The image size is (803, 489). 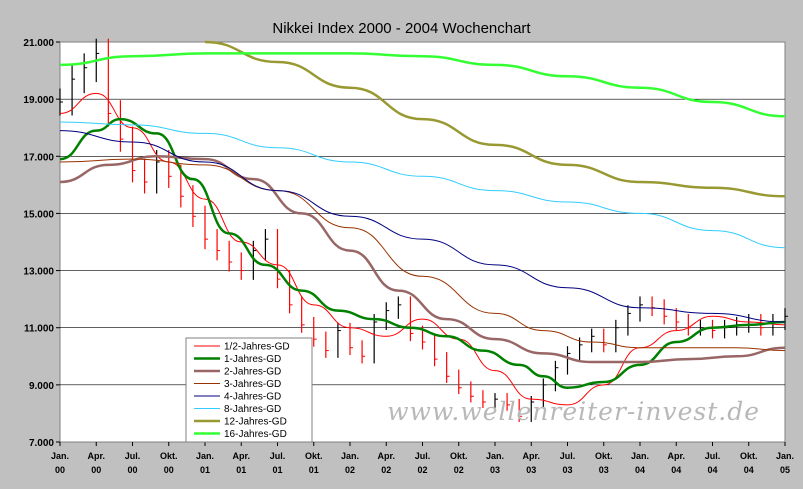 I want to click on watermark: www.wellenreiter-invest.de, so click(x=573, y=411).